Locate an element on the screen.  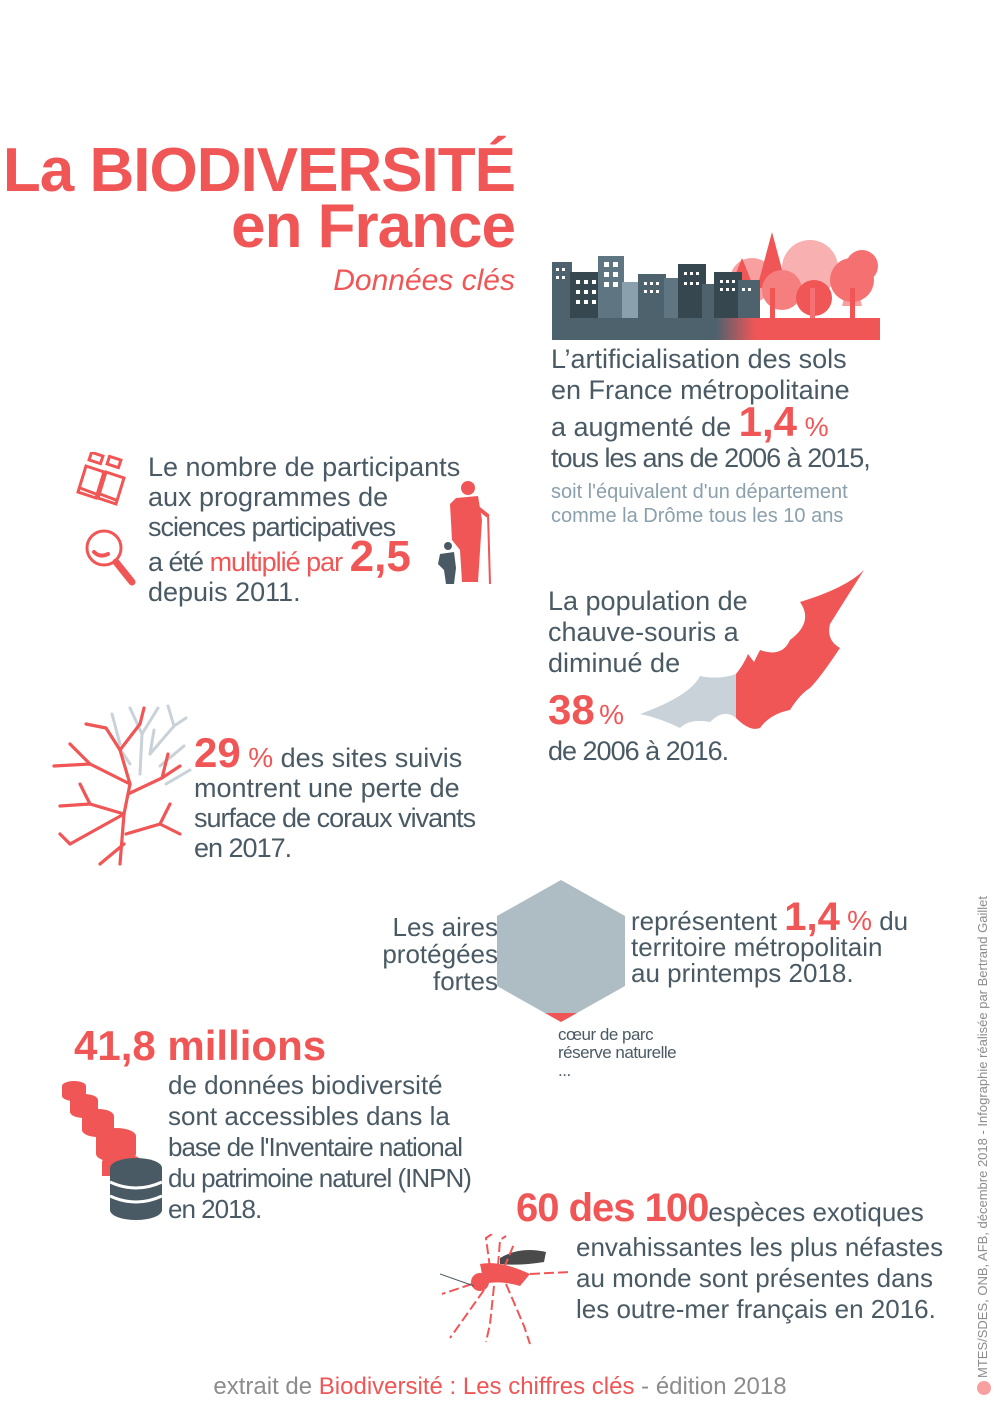
bats-line2: chauve-souris a is located at coordinates (643, 632).